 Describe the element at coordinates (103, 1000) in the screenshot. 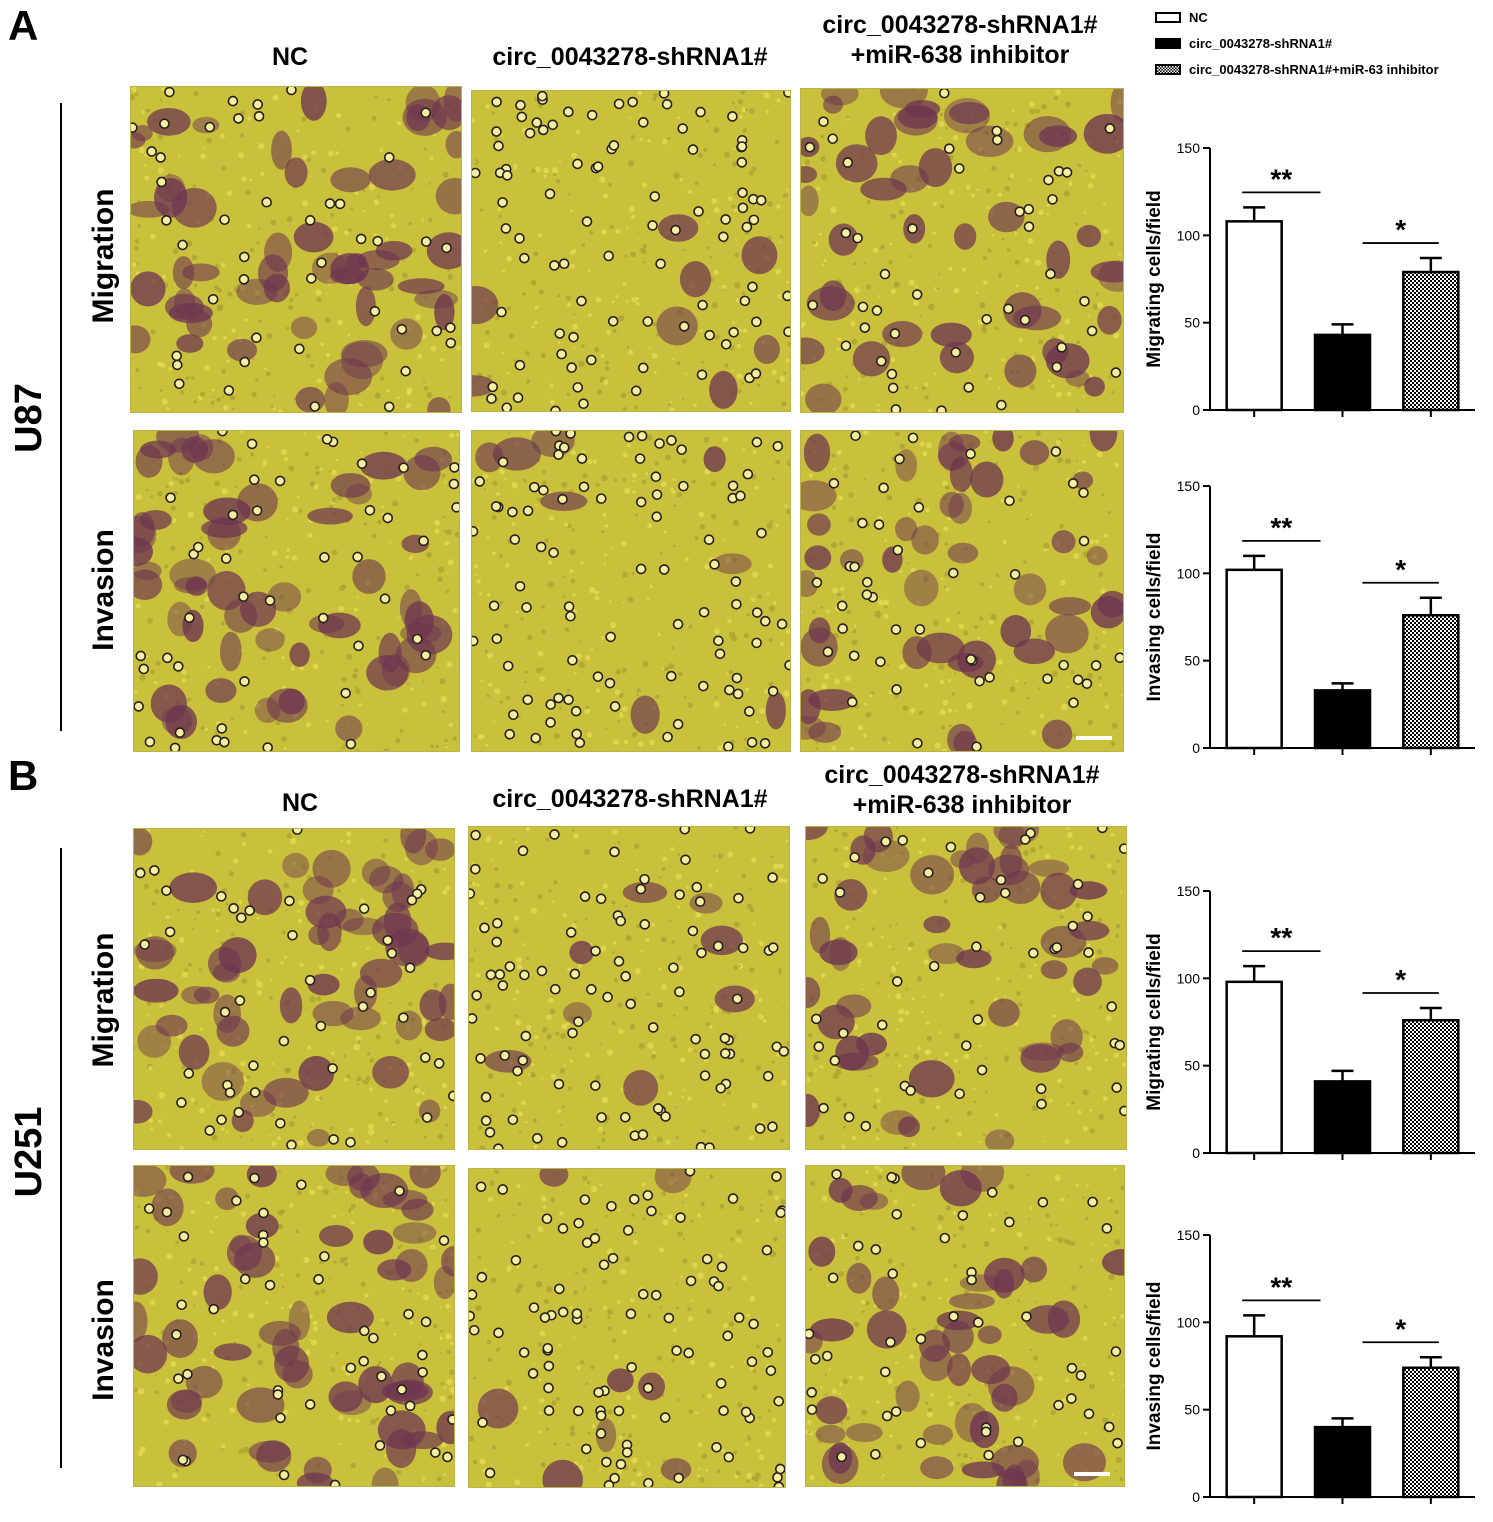

I see `panel-b-row-label-migration: Migration` at that location.